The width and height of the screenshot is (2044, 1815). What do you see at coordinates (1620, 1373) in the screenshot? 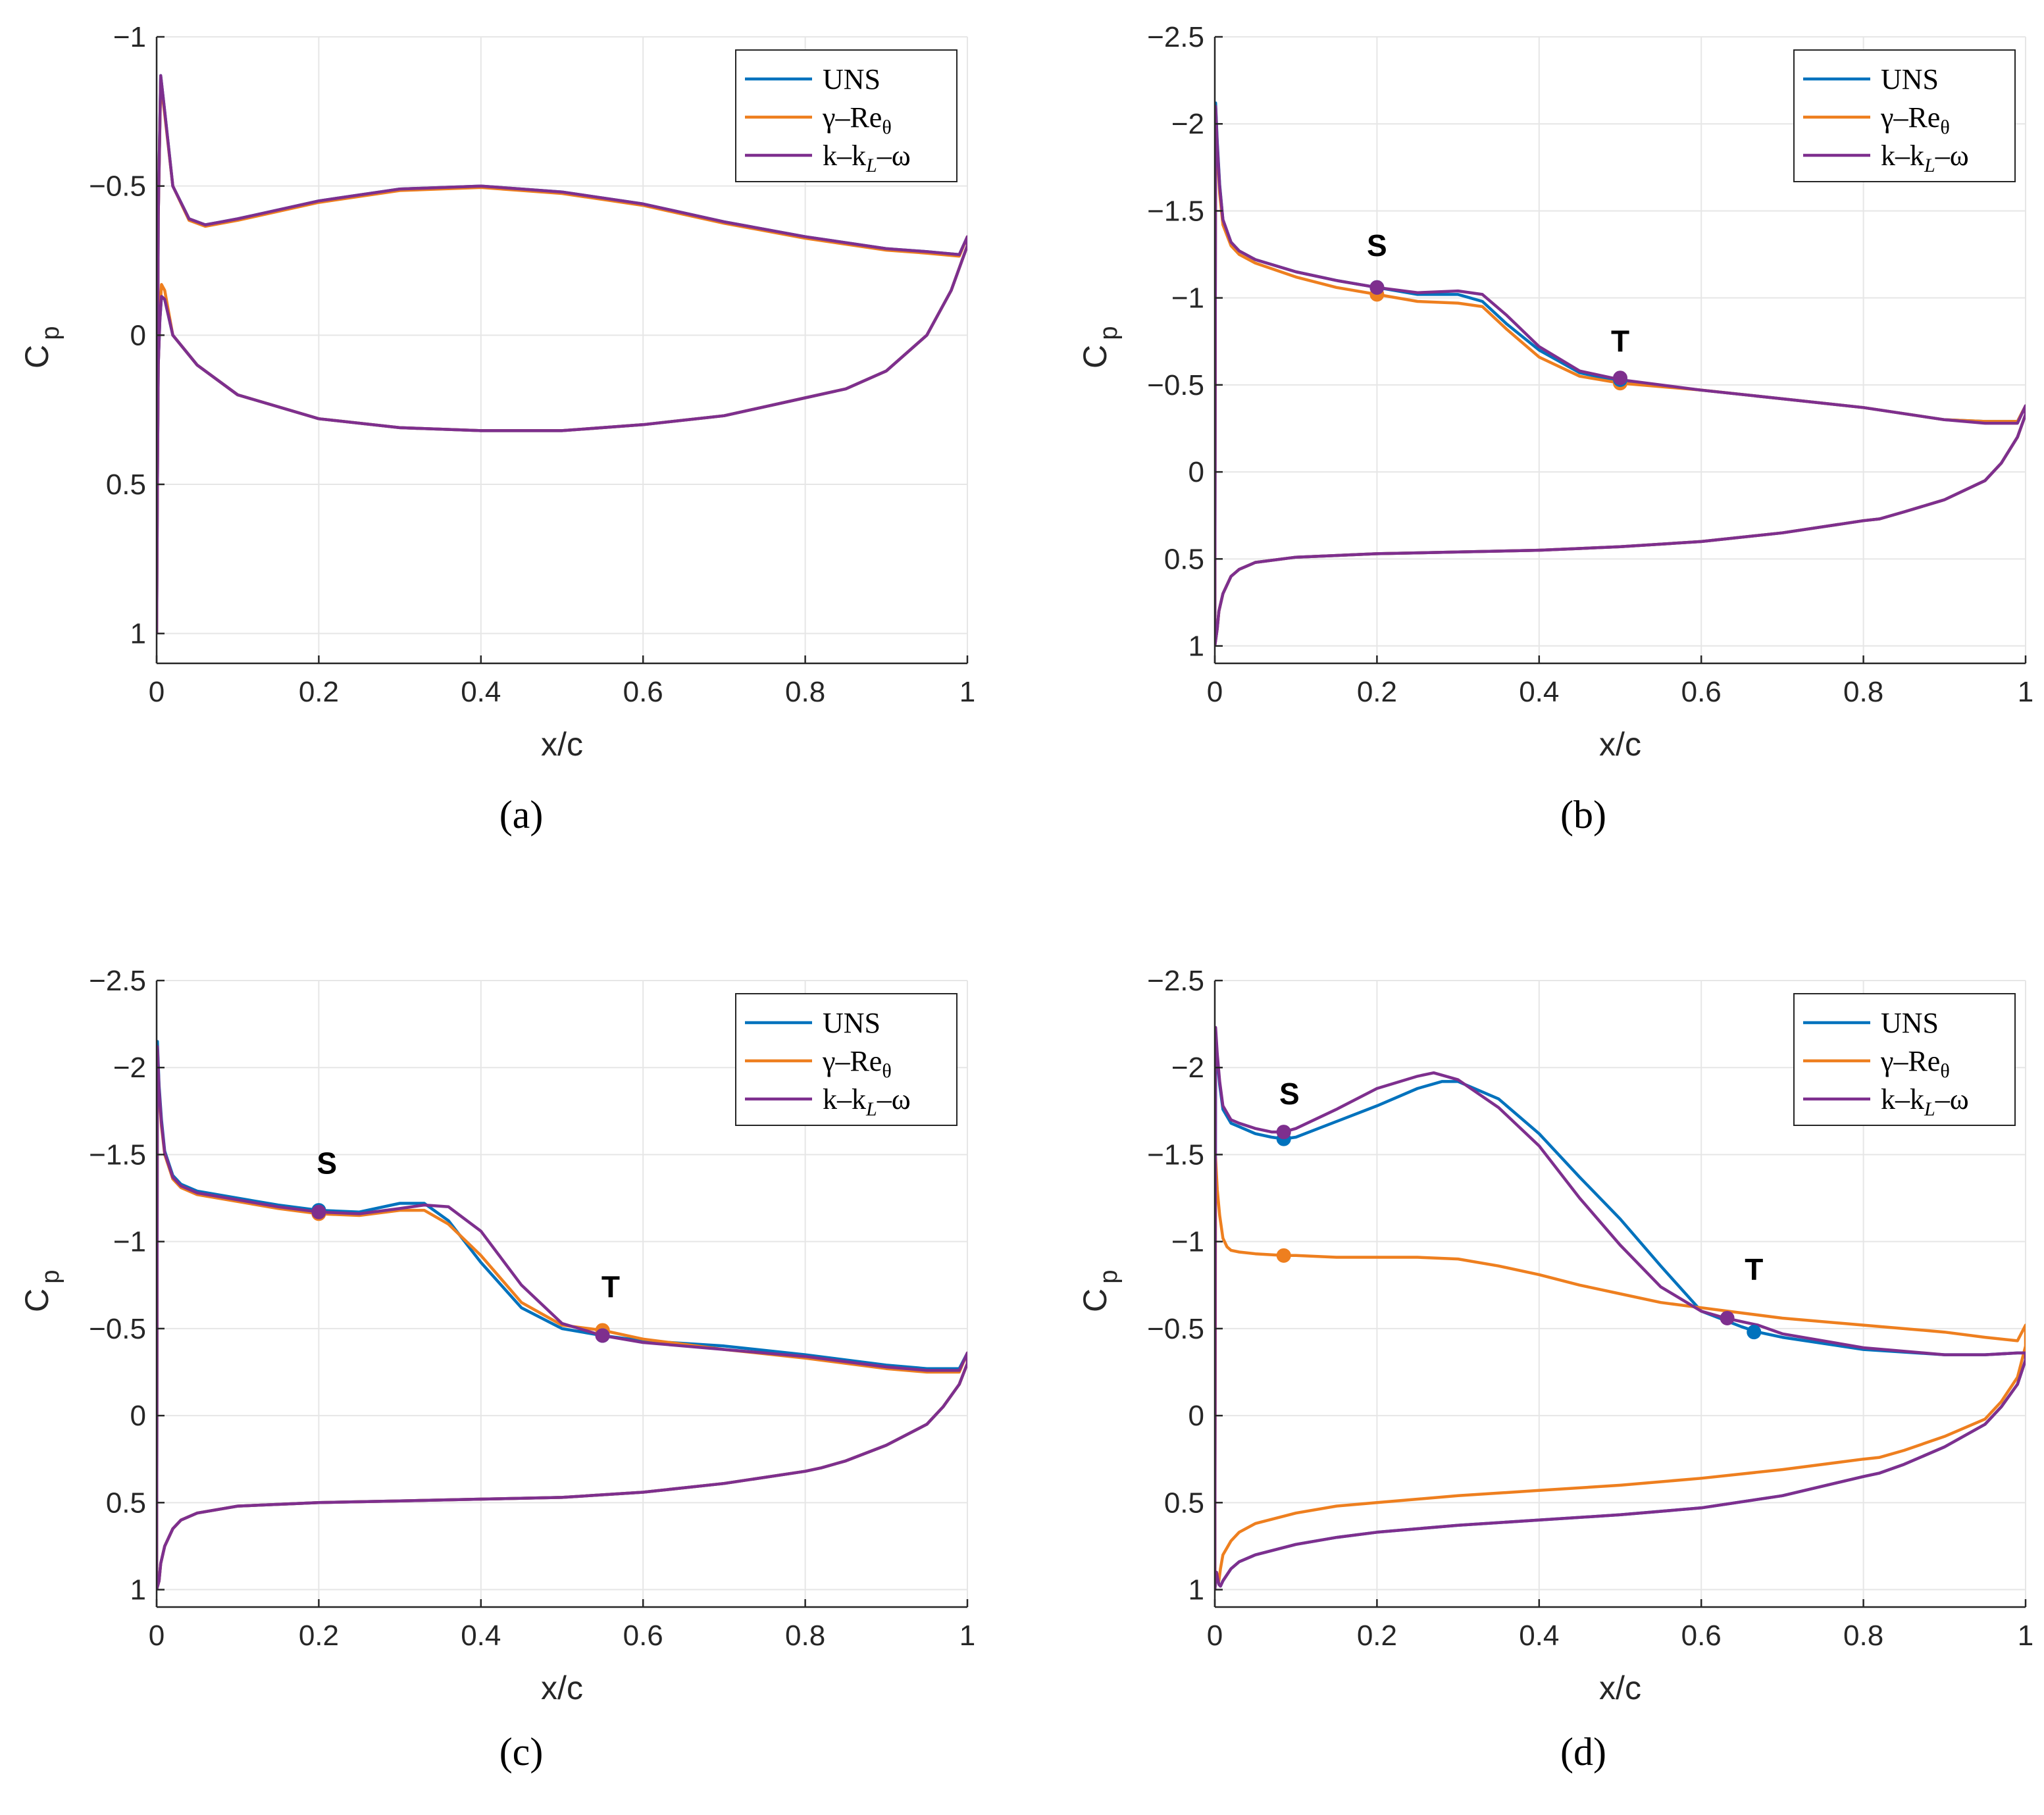
I see `series-line-gamma` at bounding box center [1620, 1373].